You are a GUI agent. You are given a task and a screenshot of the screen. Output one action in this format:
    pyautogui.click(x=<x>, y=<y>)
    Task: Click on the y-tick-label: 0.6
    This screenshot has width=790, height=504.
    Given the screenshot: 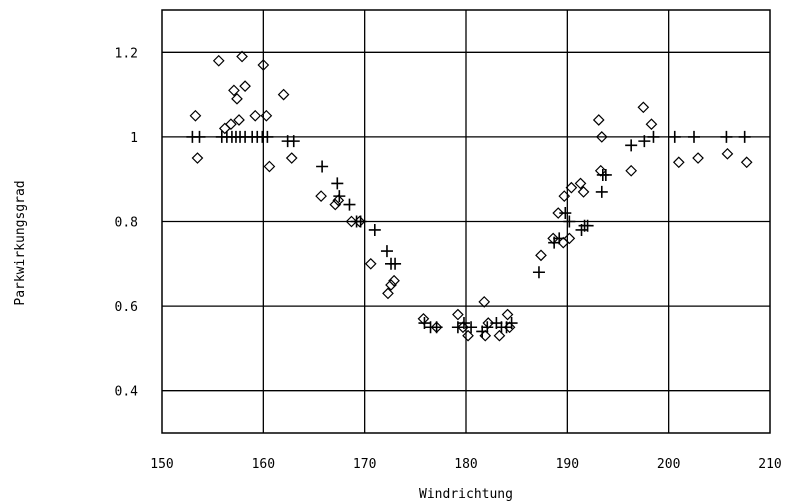 What is the action you would take?
    pyautogui.click(x=126, y=307)
    